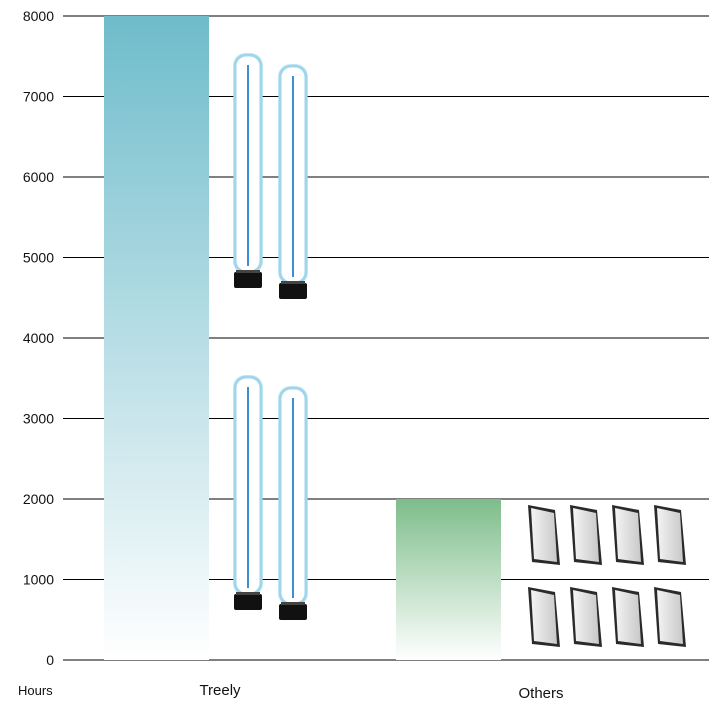 The height and width of the screenshot is (704, 717). I want to click on category-label-treely: Treely, so click(220, 690).